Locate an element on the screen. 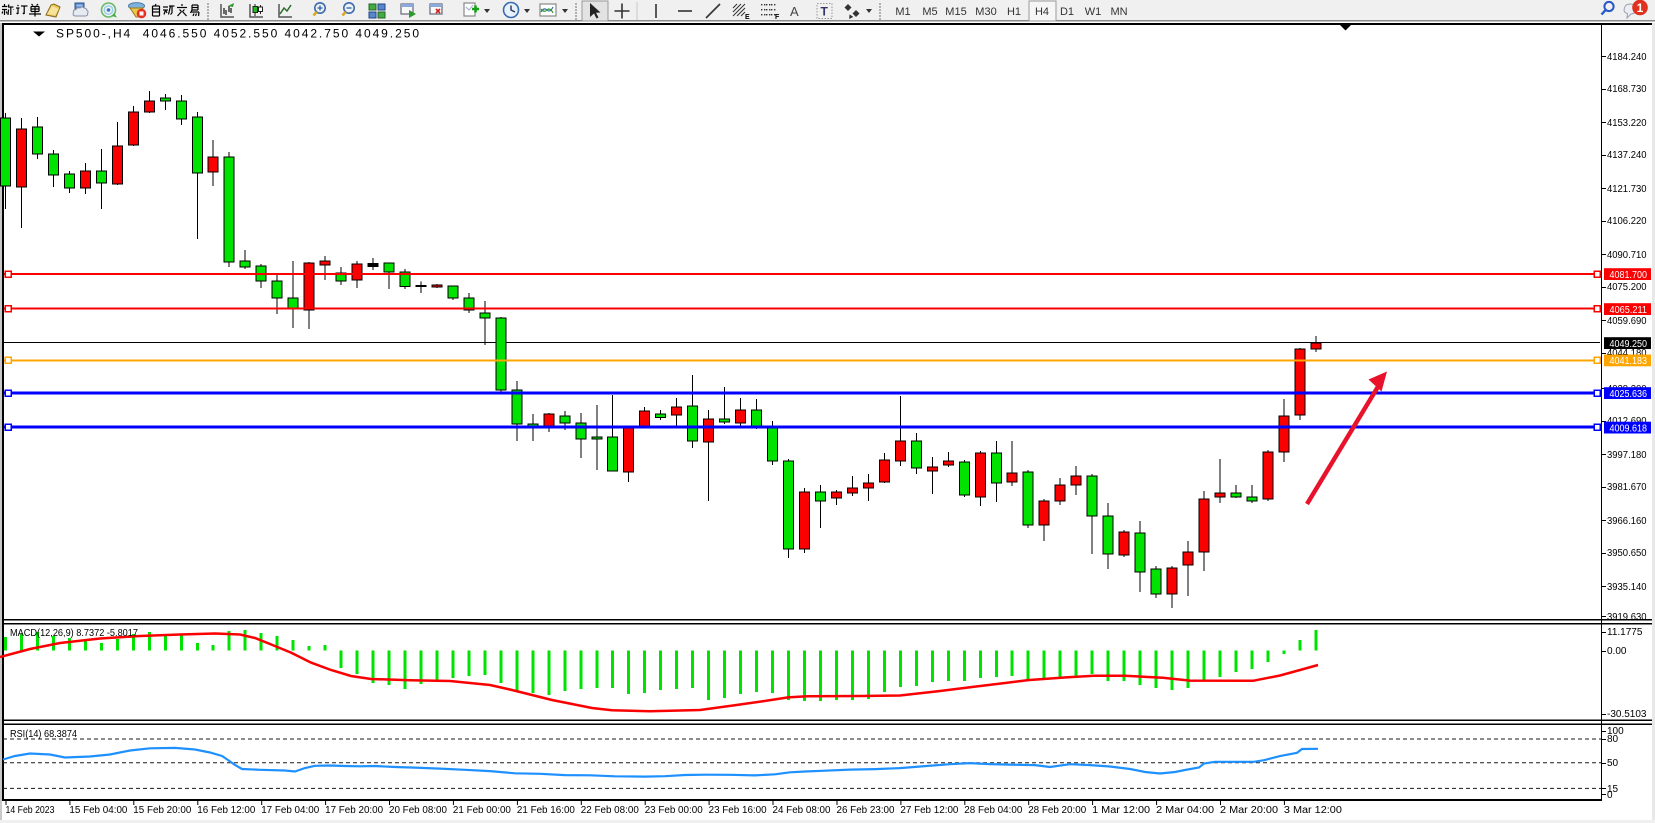  svg-text: 26 Feb 23:00 is located at coordinates (866, 810).